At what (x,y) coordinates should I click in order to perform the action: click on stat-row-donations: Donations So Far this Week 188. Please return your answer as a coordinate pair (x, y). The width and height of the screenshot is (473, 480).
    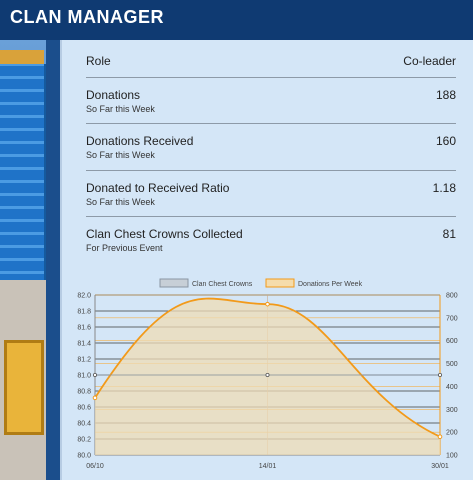
    Looking at the image, I should click on (271, 101).